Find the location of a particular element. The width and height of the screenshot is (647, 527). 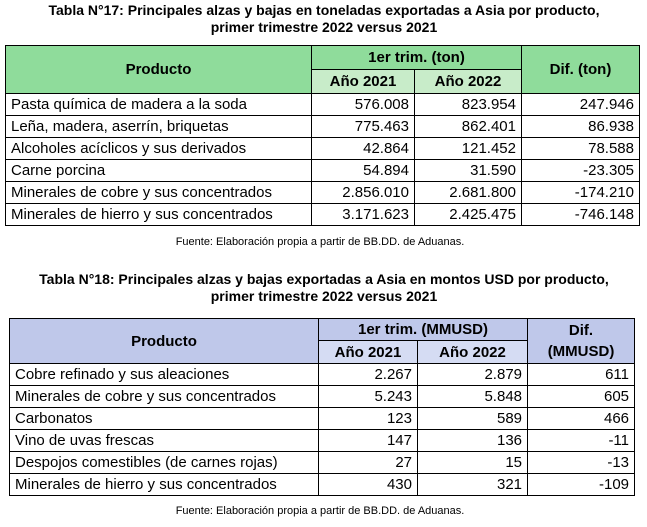

product-cell: Cobre refinado y sus aleaciones is located at coordinates (164, 374).